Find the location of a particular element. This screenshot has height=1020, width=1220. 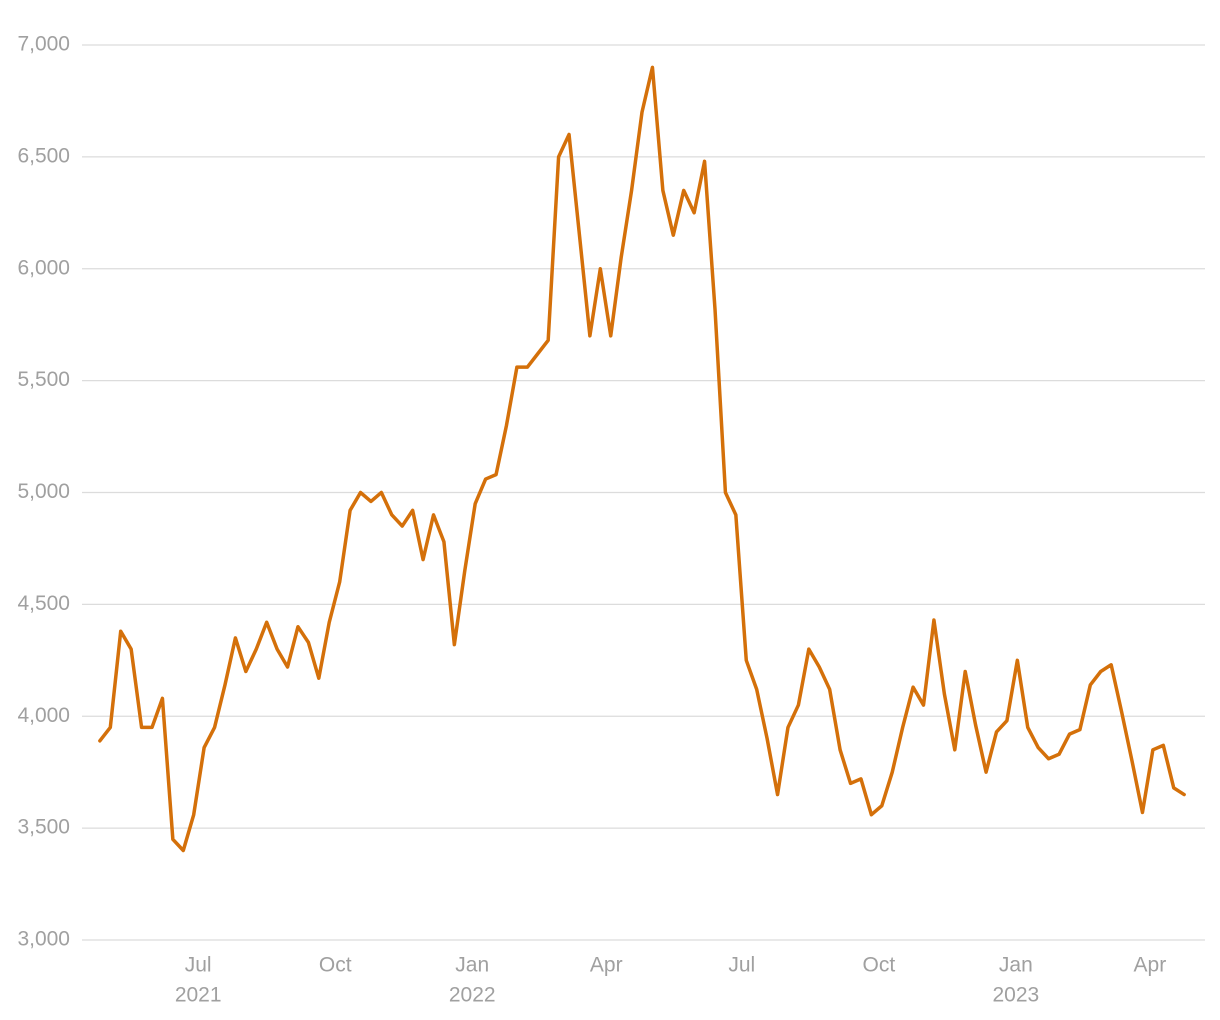

y-tick-label: 3,500 is located at coordinates (43, 827).